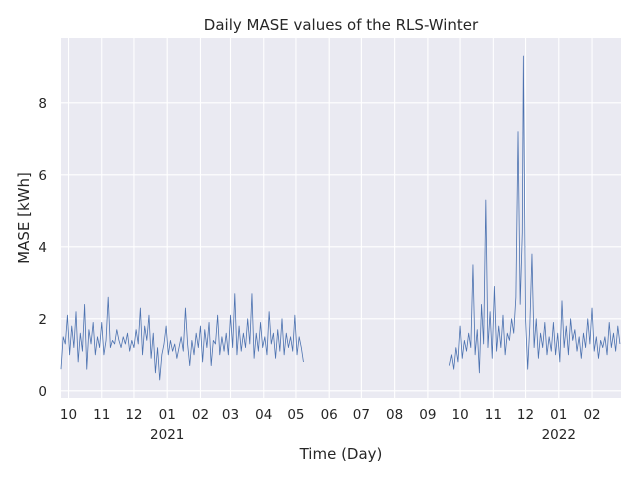 This screenshot has height=480, width=640. I want to click on x-tick-label: 04, so click(263, 415).